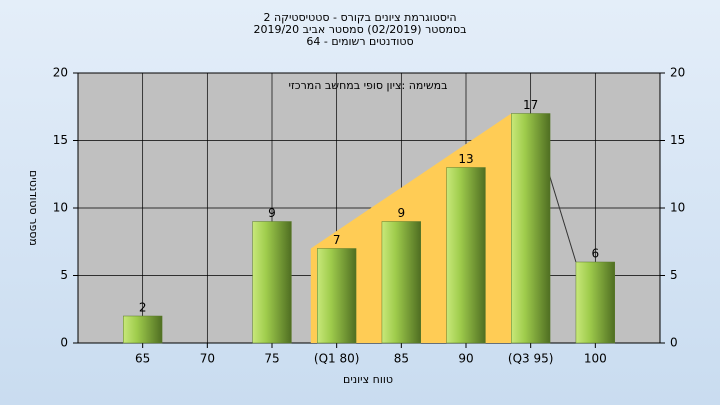  I want to click on y-tick-label: 20, so click(60, 73).